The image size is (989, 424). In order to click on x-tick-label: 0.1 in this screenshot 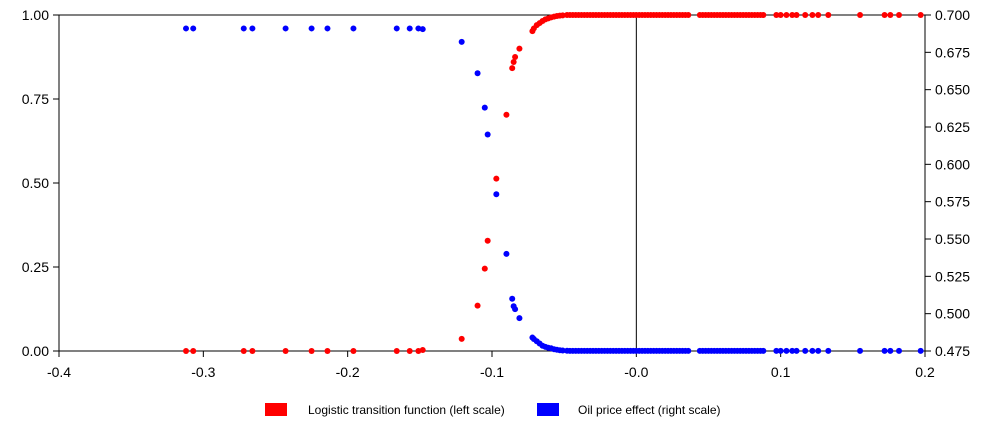, I will do `click(781, 372)`.